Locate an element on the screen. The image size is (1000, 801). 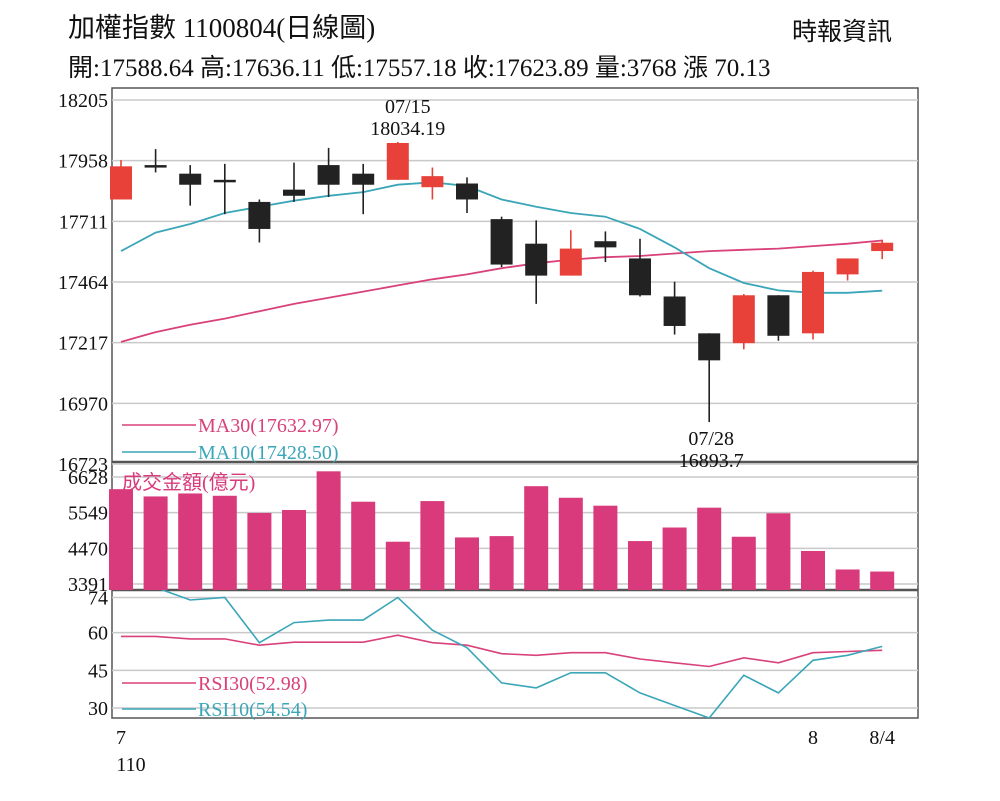
low-value-label: 16893.7 is located at coordinates (711, 461).